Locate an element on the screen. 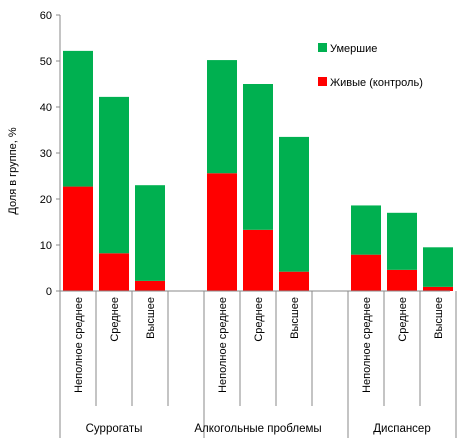  y-tick-label: 20 is located at coordinates (46, 200).